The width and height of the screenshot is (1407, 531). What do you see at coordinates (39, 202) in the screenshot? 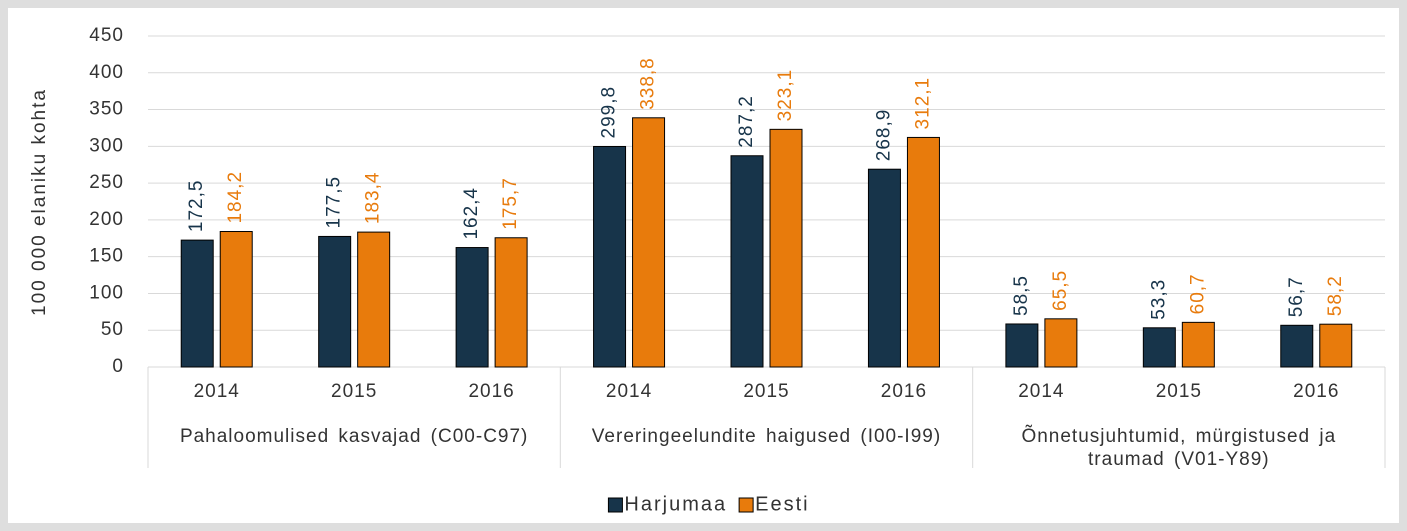
I see `y-axis-label: 100 000 elaniku kohta` at bounding box center [39, 202].